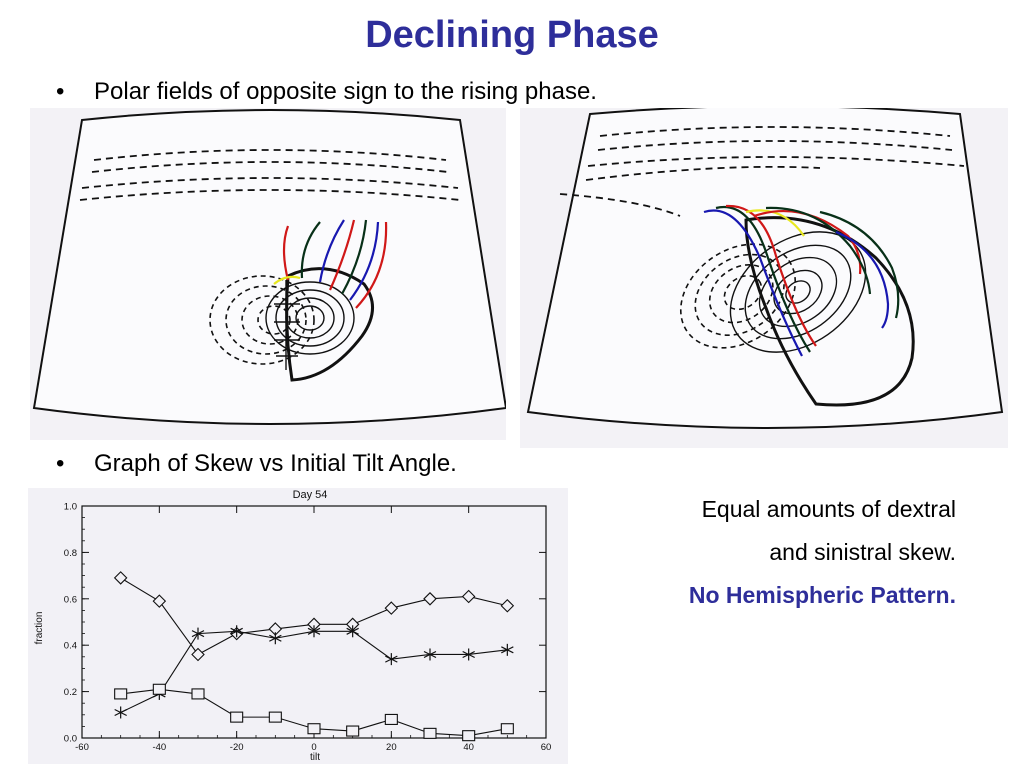 This screenshot has width=1024, height=769. Describe the element at coordinates (468, 747) in the screenshot. I see `x-tick-label: 40` at that location.